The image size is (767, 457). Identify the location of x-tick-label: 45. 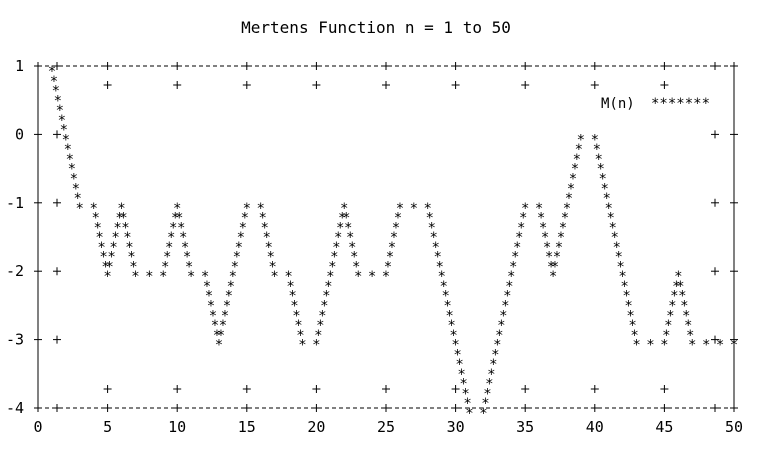
(664, 427).